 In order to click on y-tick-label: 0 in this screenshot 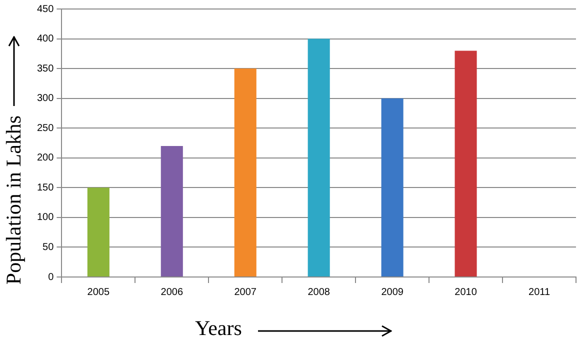, I will do `click(51, 277)`.